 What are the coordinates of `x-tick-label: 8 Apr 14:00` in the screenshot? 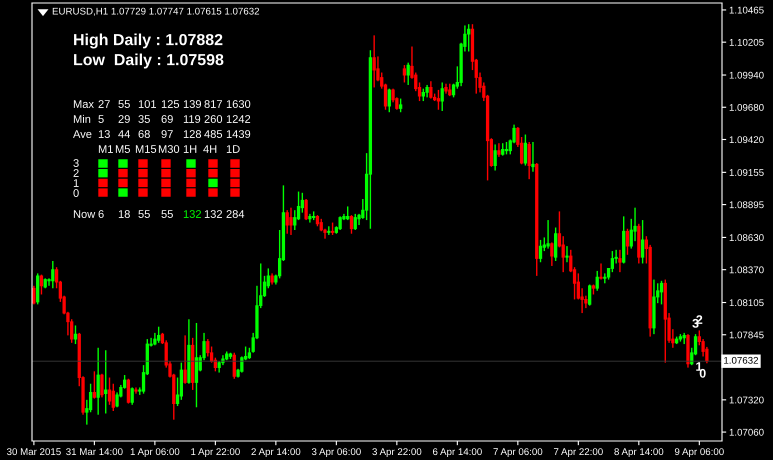 It's located at (639, 453).